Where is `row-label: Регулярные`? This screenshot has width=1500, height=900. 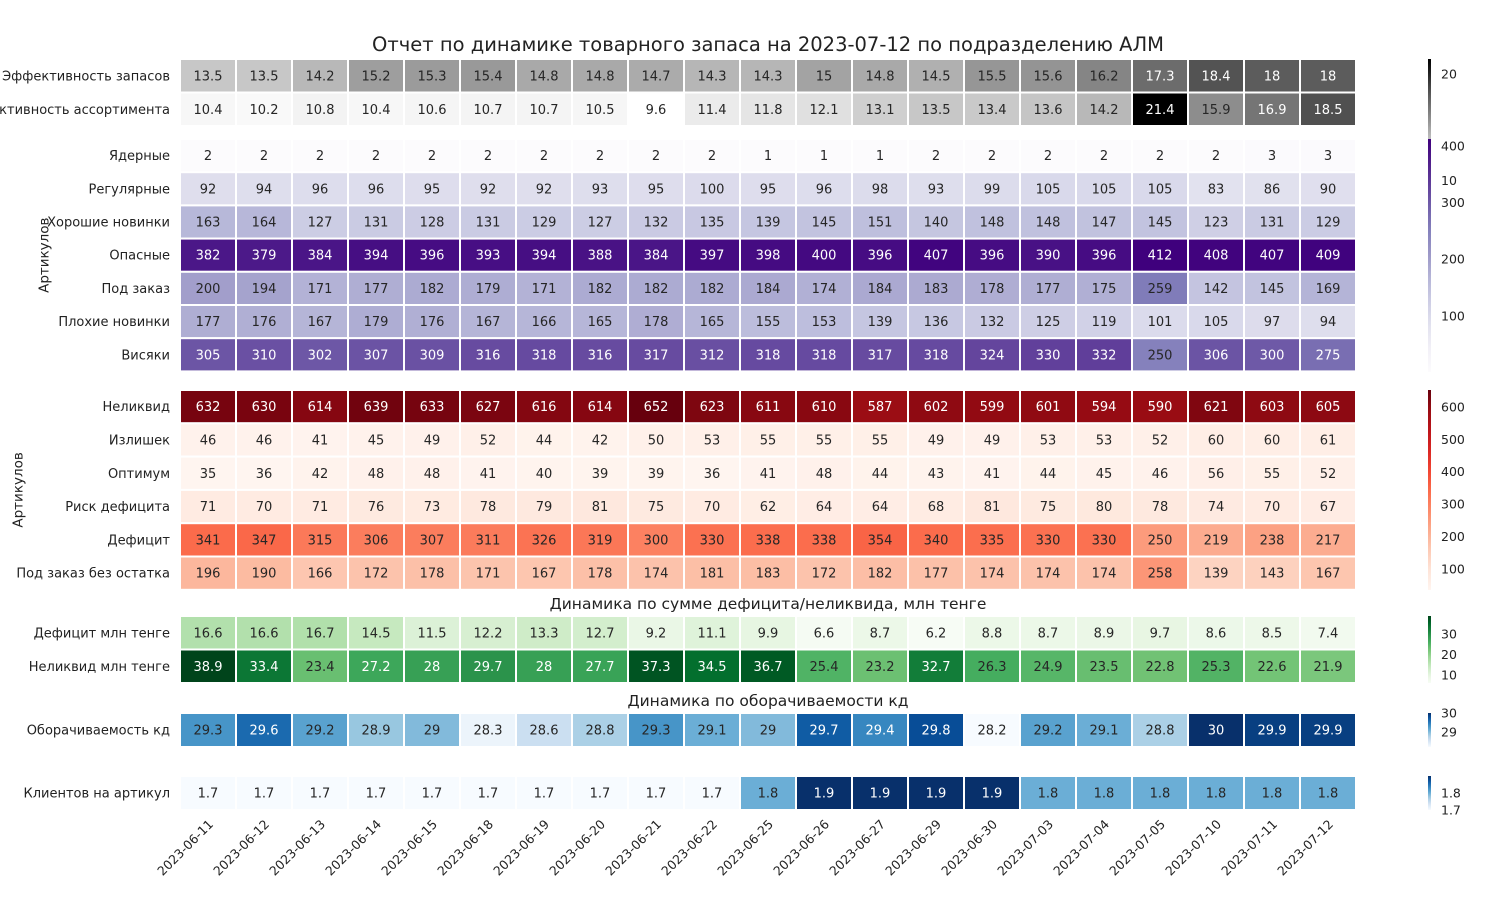 row-label: Регулярные is located at coordinates (129, 189).